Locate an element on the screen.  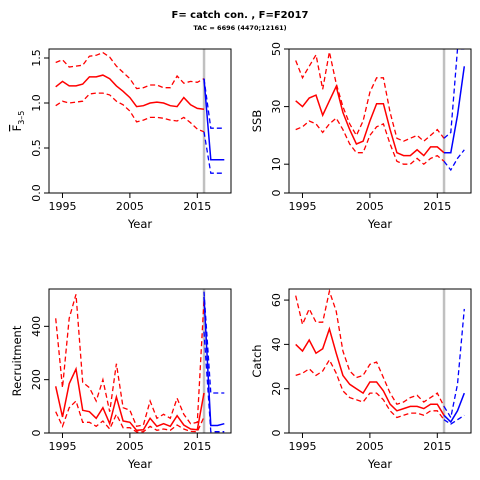
y-axis-label-main: F is located at coordinates (17, 128).